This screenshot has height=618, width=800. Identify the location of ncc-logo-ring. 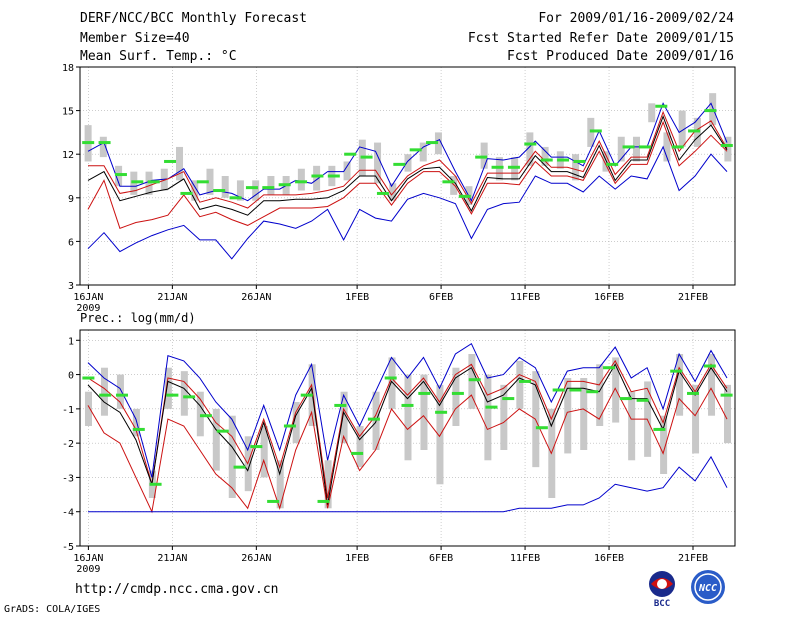
(708, 587).